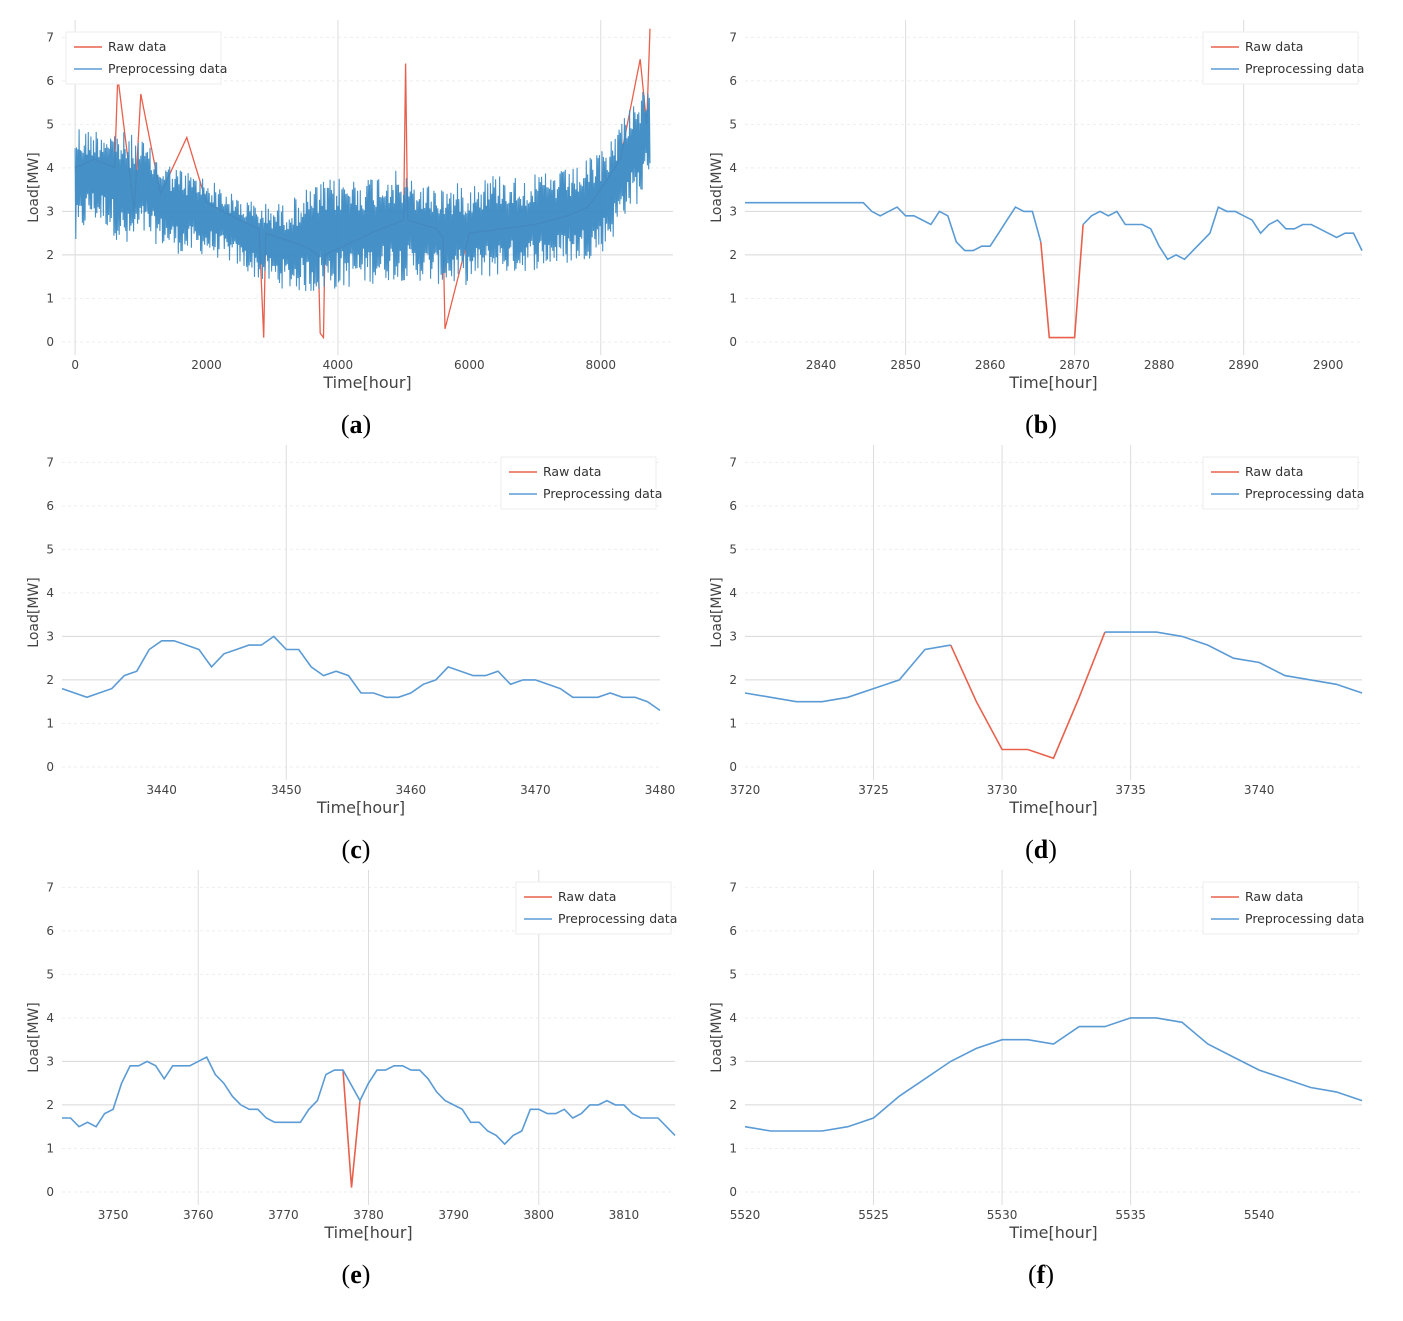 The image size is (1403, 1321). I want to click on x-tick-label: 2000, so click(206, 365).